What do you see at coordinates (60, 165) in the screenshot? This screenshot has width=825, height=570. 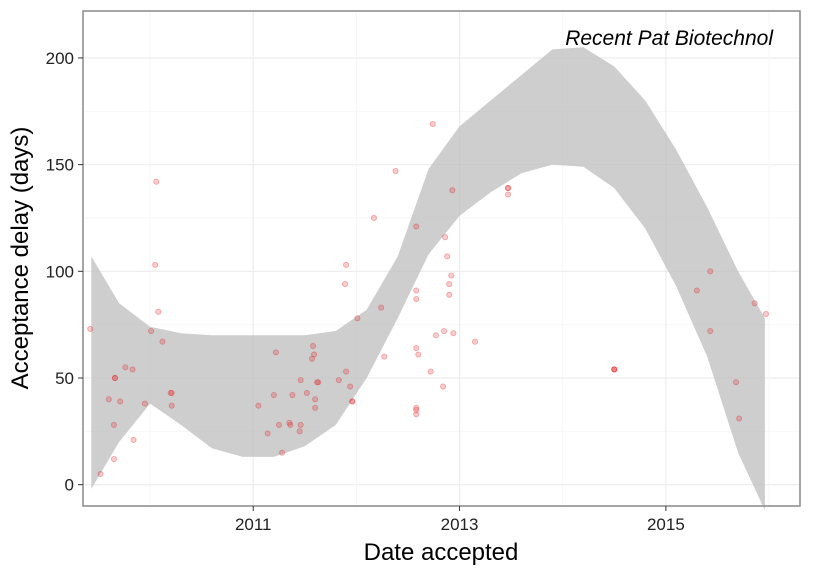 I see `y-tick-label: 150` at bounding box center [60, 165].